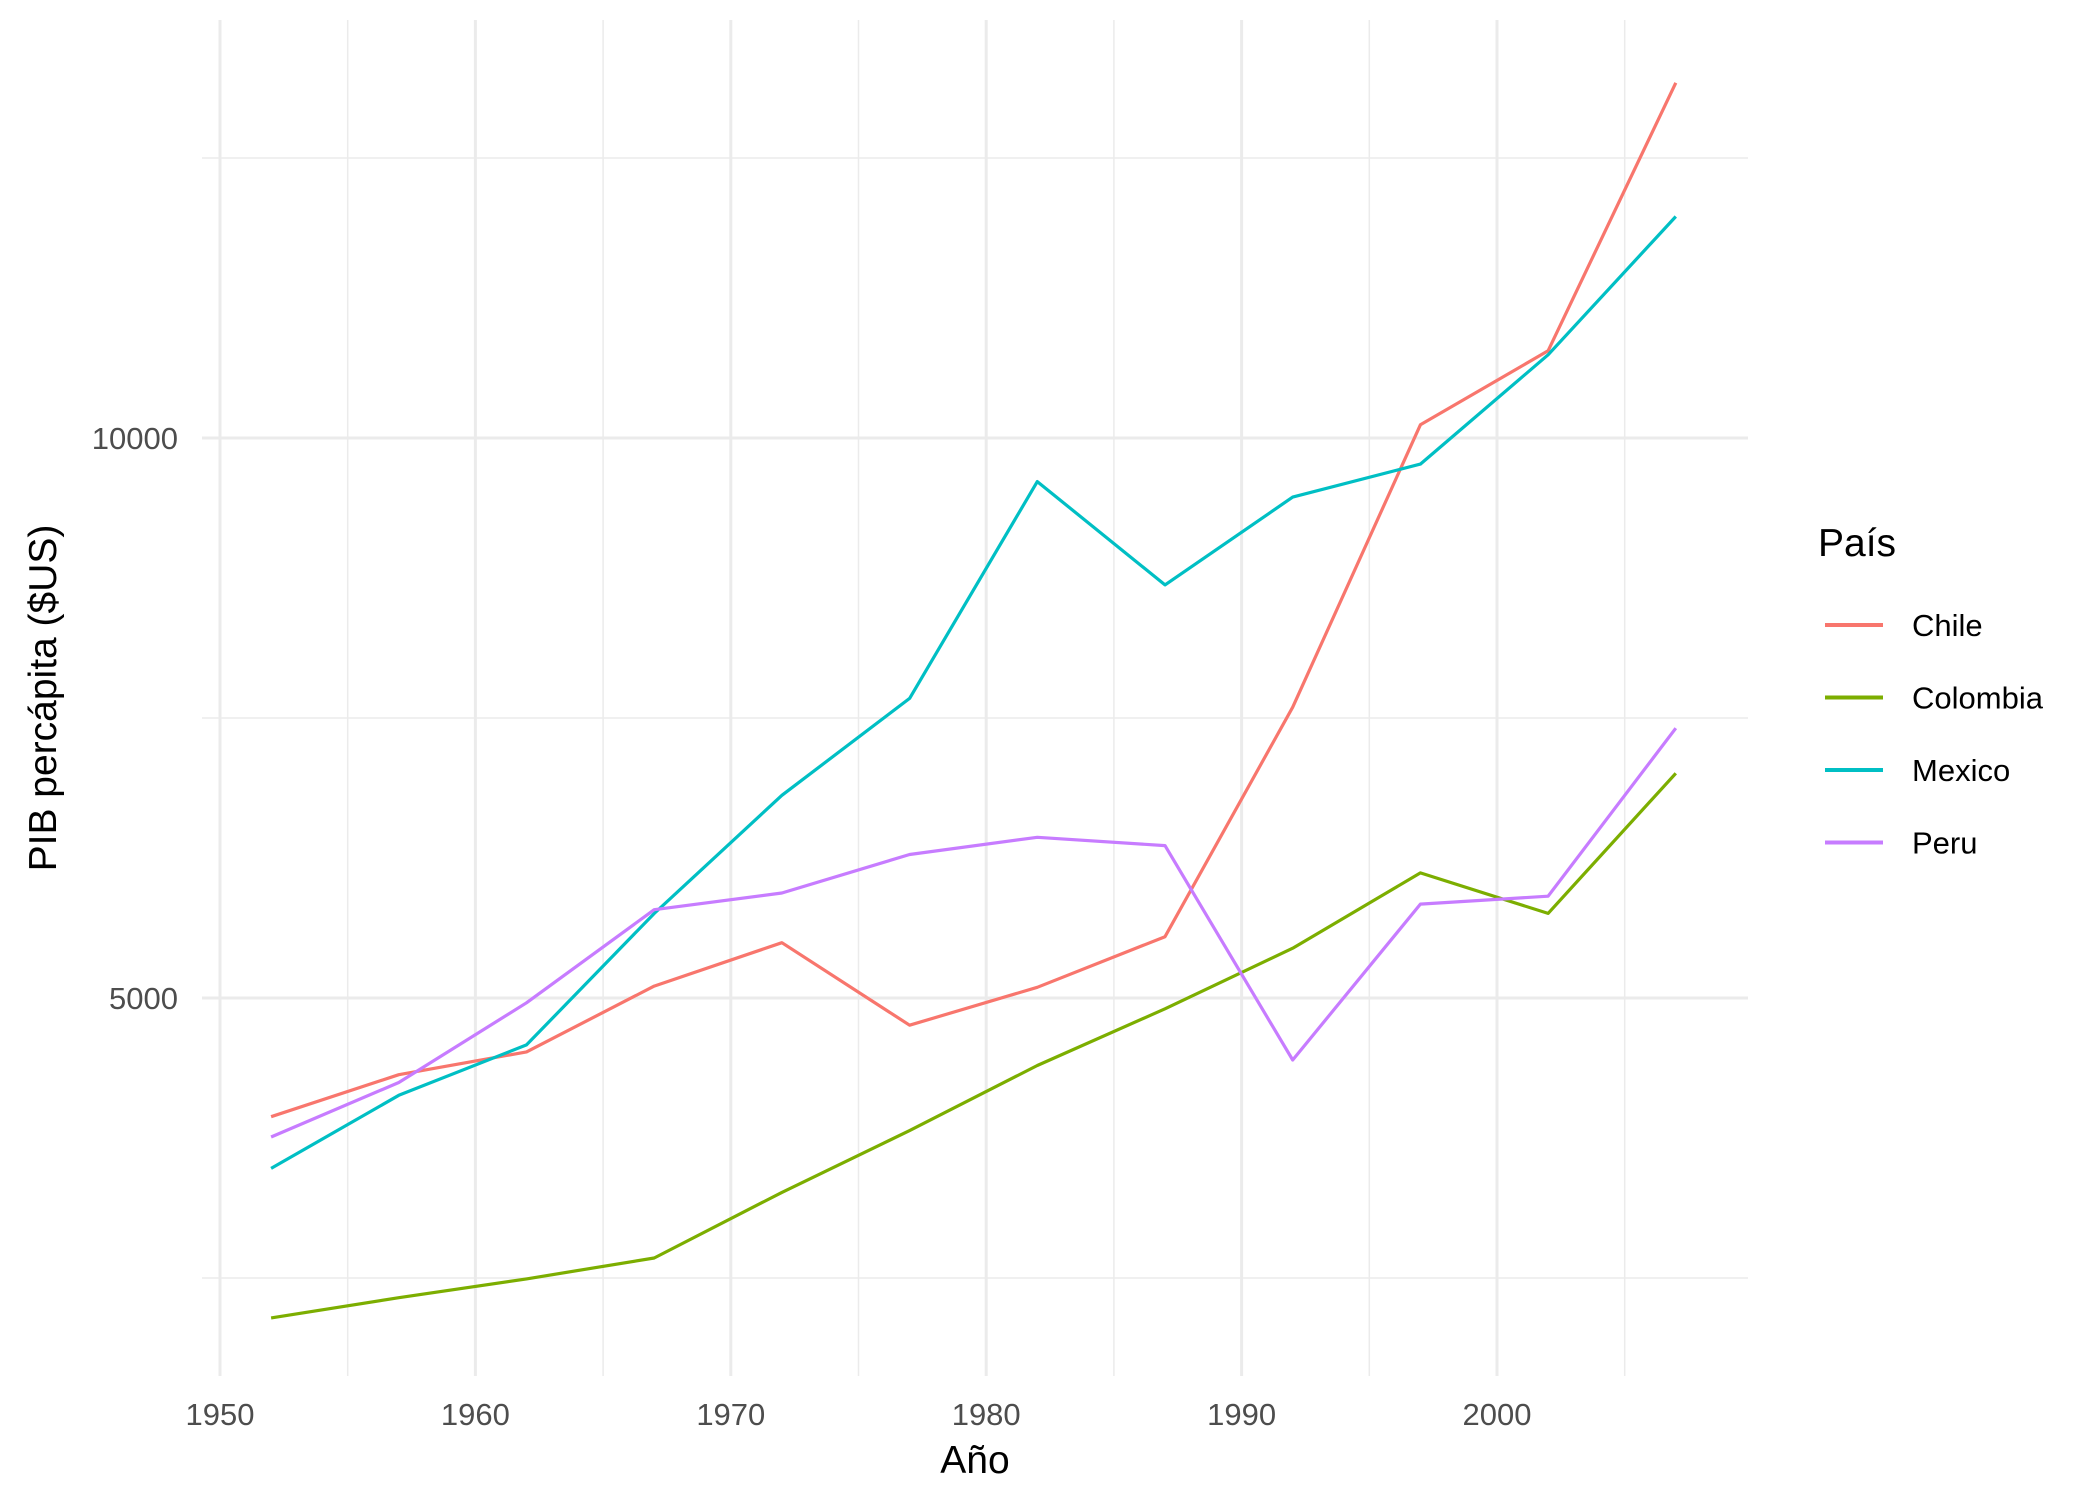 The image size is (2099, 1499). I want to click on legend-label: Mexico, so click(1961, 770).